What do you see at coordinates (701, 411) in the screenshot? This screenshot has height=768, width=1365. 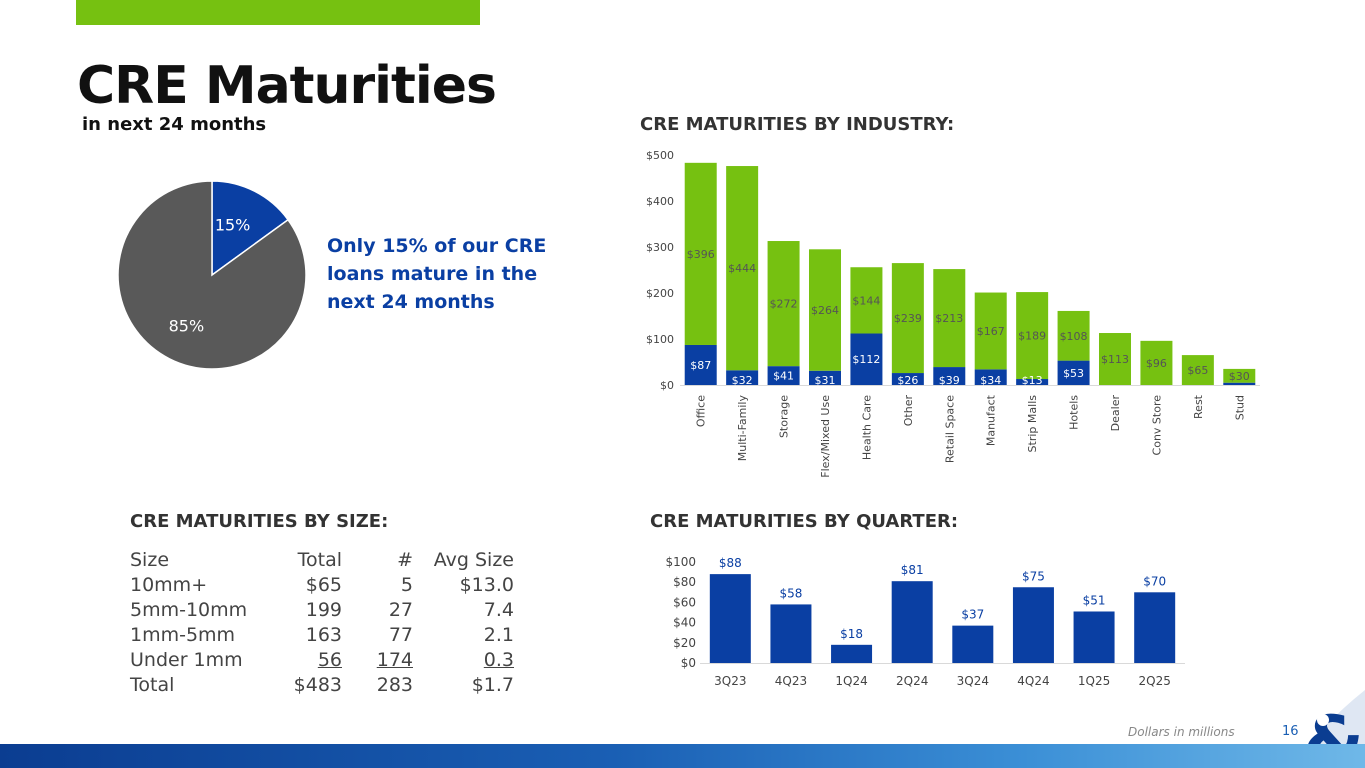 I see `x-tick-label: Office` at bounding box center [701, 411].